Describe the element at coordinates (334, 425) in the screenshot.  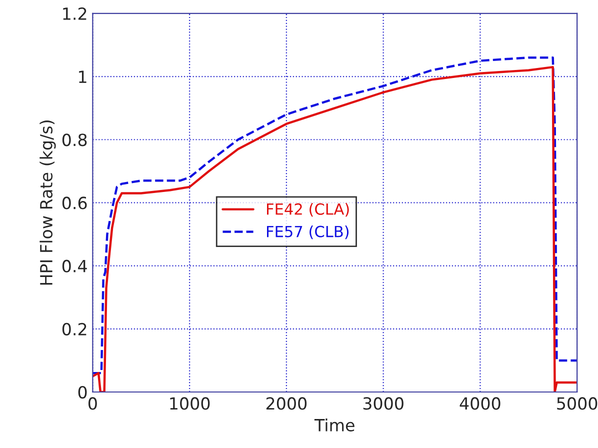
I see `x-axis-title: Time` at that location.